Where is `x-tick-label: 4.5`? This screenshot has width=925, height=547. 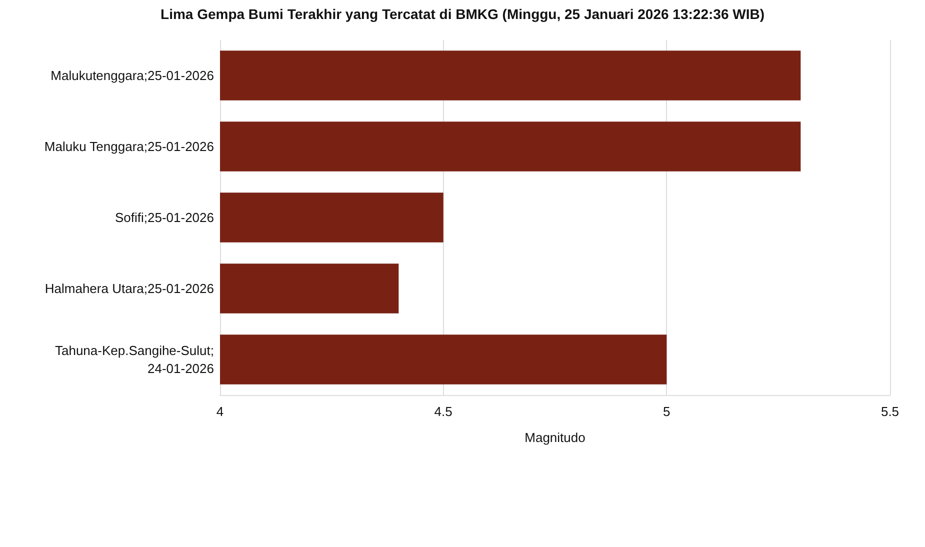
x-tick-label: 4.5 is located at coordinates (443, 411).